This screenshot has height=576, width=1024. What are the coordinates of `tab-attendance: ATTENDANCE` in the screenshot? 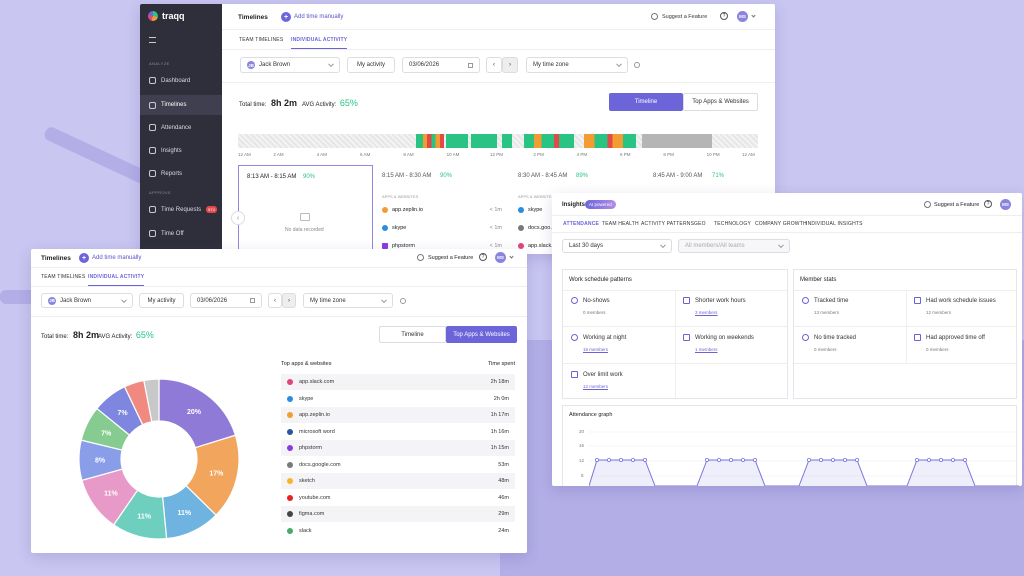 It's located at (581, 227).